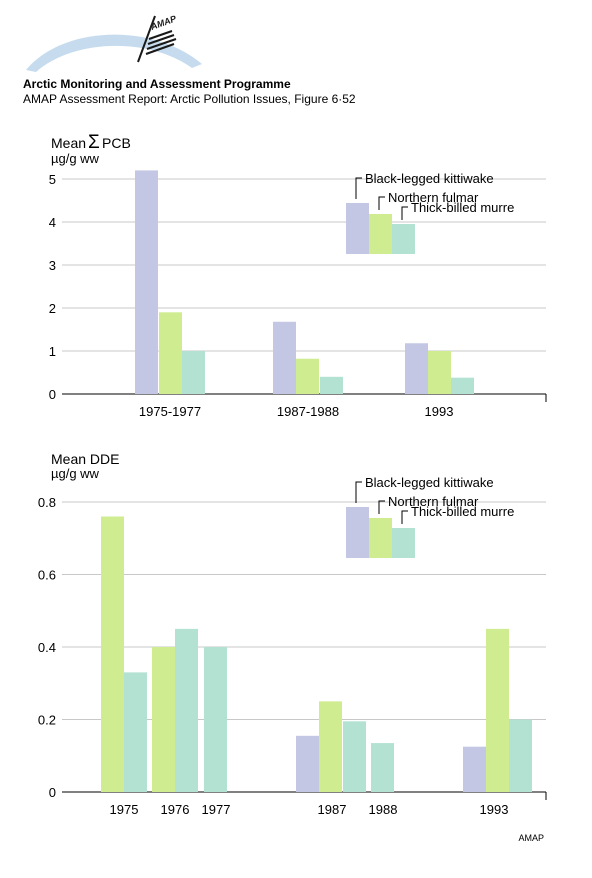 The width and height of the screenshot is (592, 878). I want to click on y-tick-label: 1, so click(52, 351).